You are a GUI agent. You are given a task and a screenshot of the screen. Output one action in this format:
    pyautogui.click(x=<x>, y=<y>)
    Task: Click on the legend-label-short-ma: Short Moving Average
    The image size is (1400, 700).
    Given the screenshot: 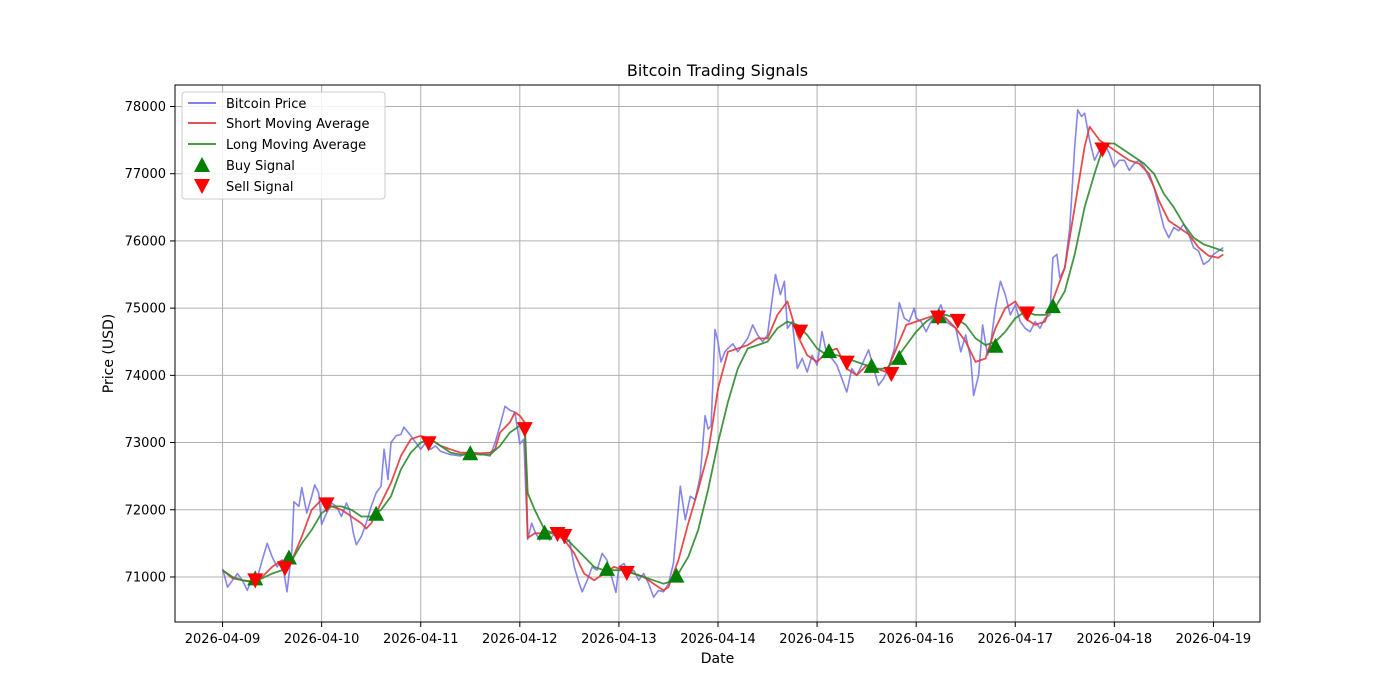 What is the action you would take?
    pyautogui.click(x=298, y=124)
    